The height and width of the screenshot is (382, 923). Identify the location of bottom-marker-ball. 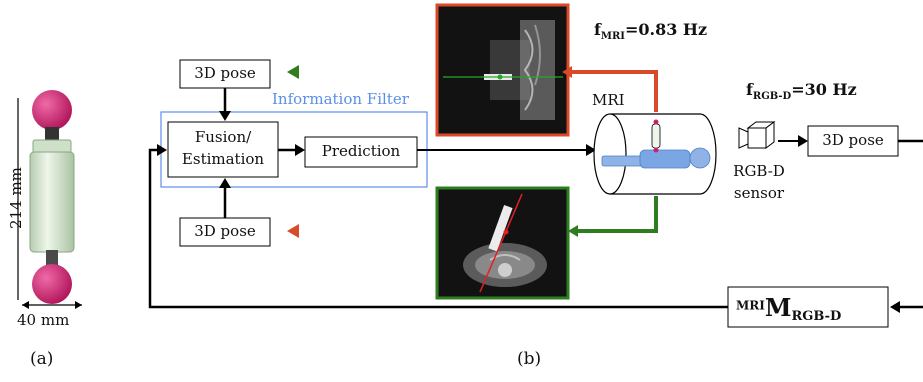
(52, 284).